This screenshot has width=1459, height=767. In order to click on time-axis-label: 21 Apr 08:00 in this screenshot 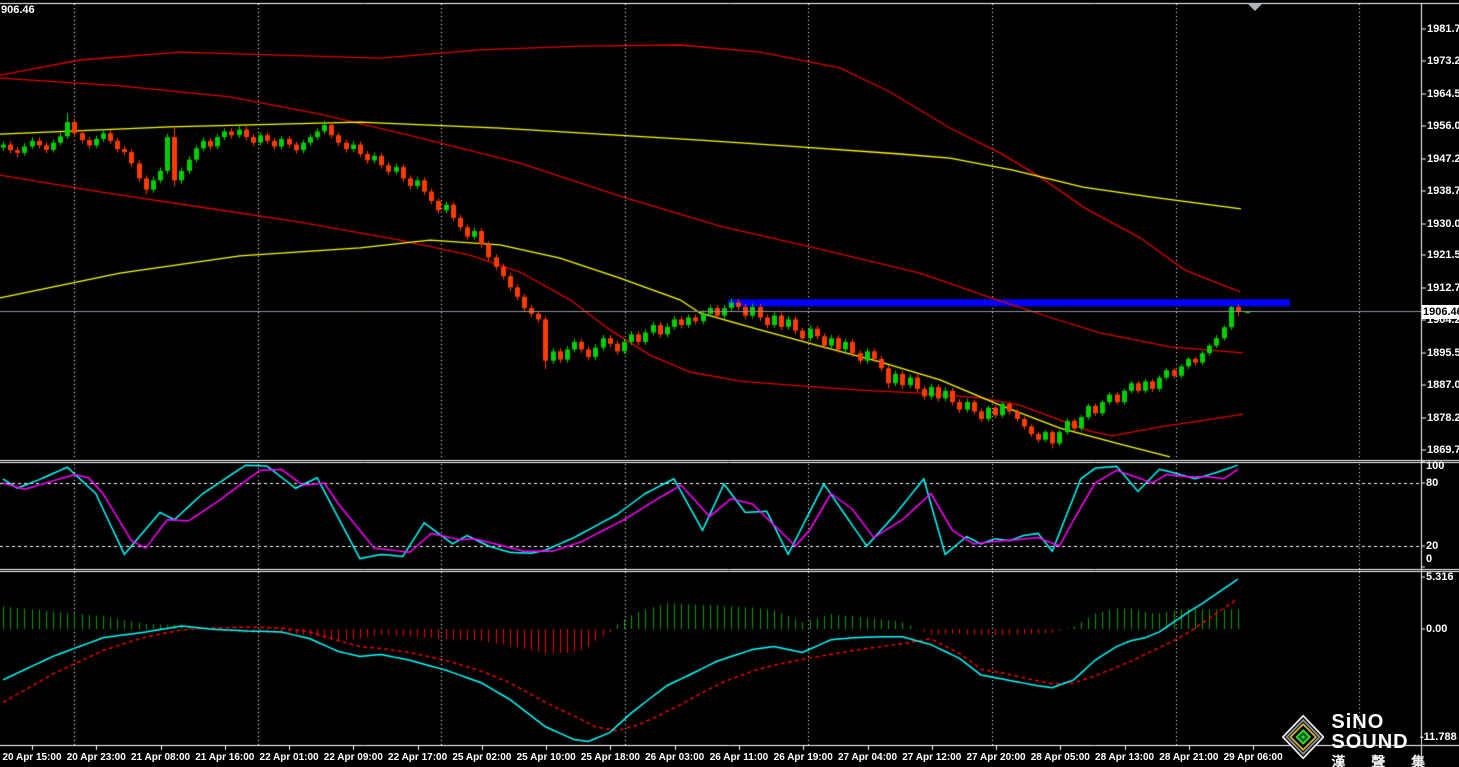, I will do `click(160, 757)`.